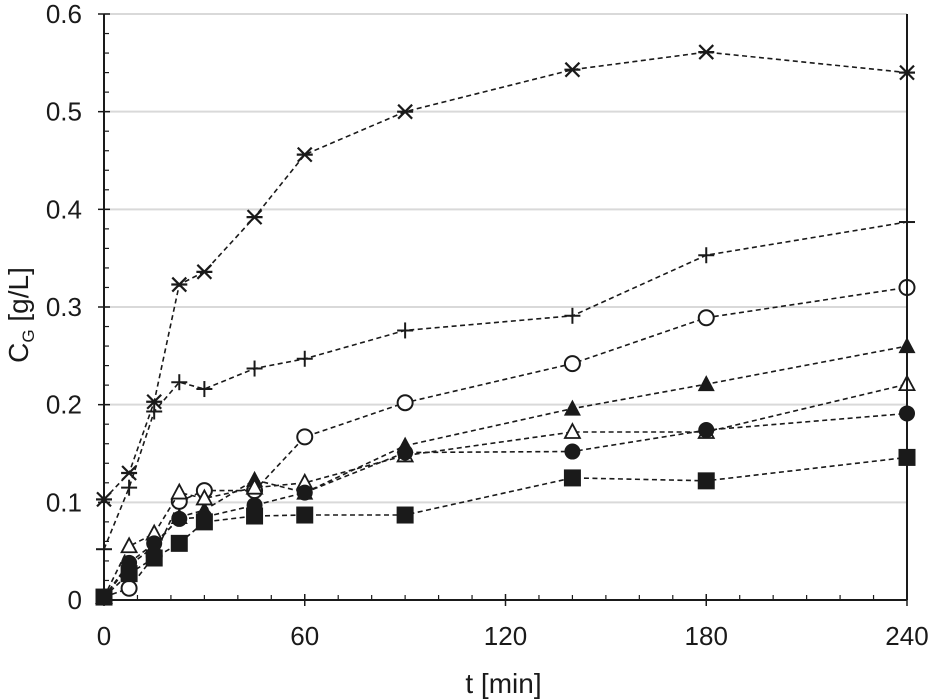 Image resolution: width=935 pixels, height=699 pixels. I want to click on y-tick-label: 0.6, so click(64, 14).